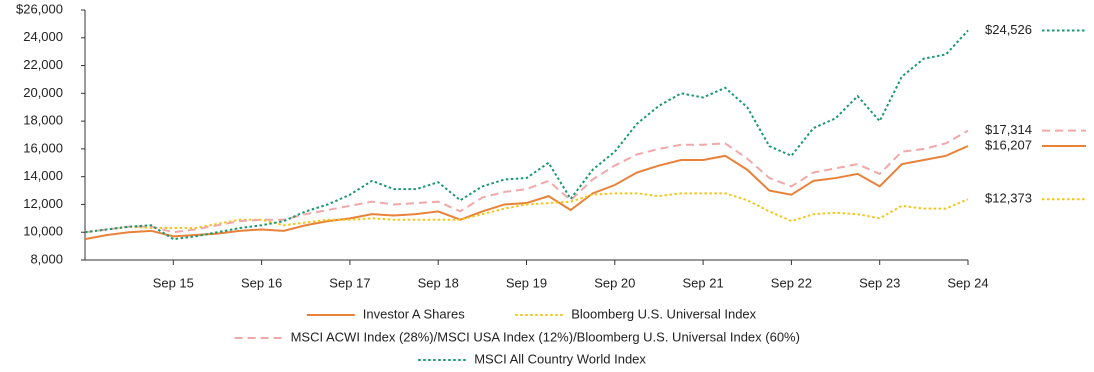 This screenshot has height=372, width=1094. I want to click on x-tick-label: Sep 24, so click(967, 282).